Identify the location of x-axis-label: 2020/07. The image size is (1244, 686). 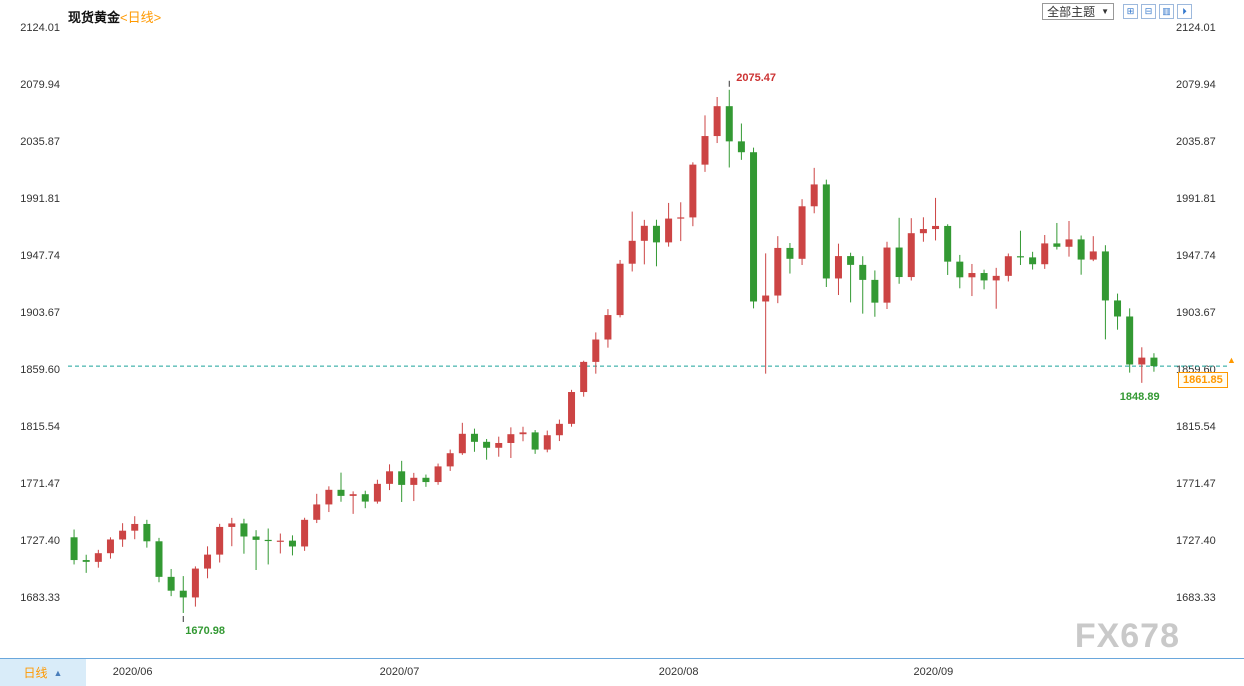
(399, 672).